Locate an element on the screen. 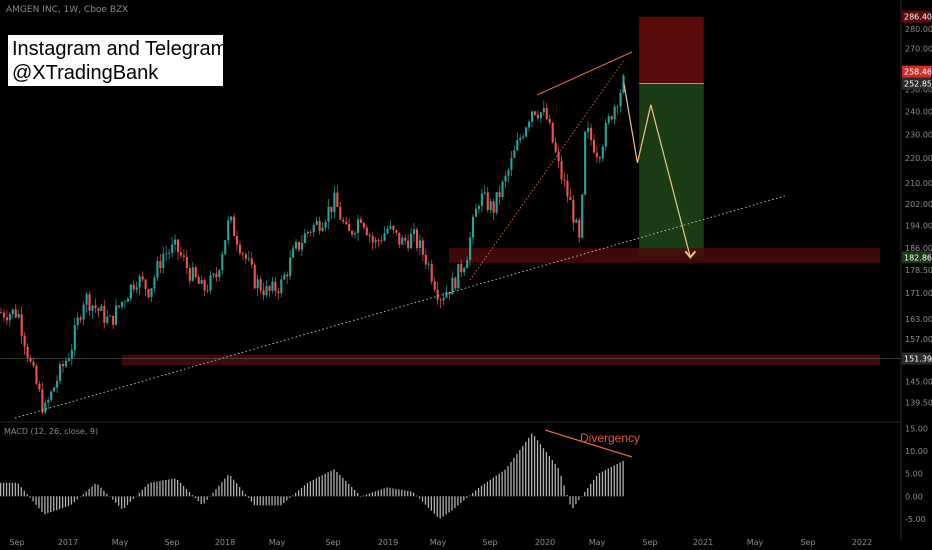 The width and height of the screenshot is (932, 550). promo-line-1: Instagram and Telegram: is located at coordinates (122, 49).